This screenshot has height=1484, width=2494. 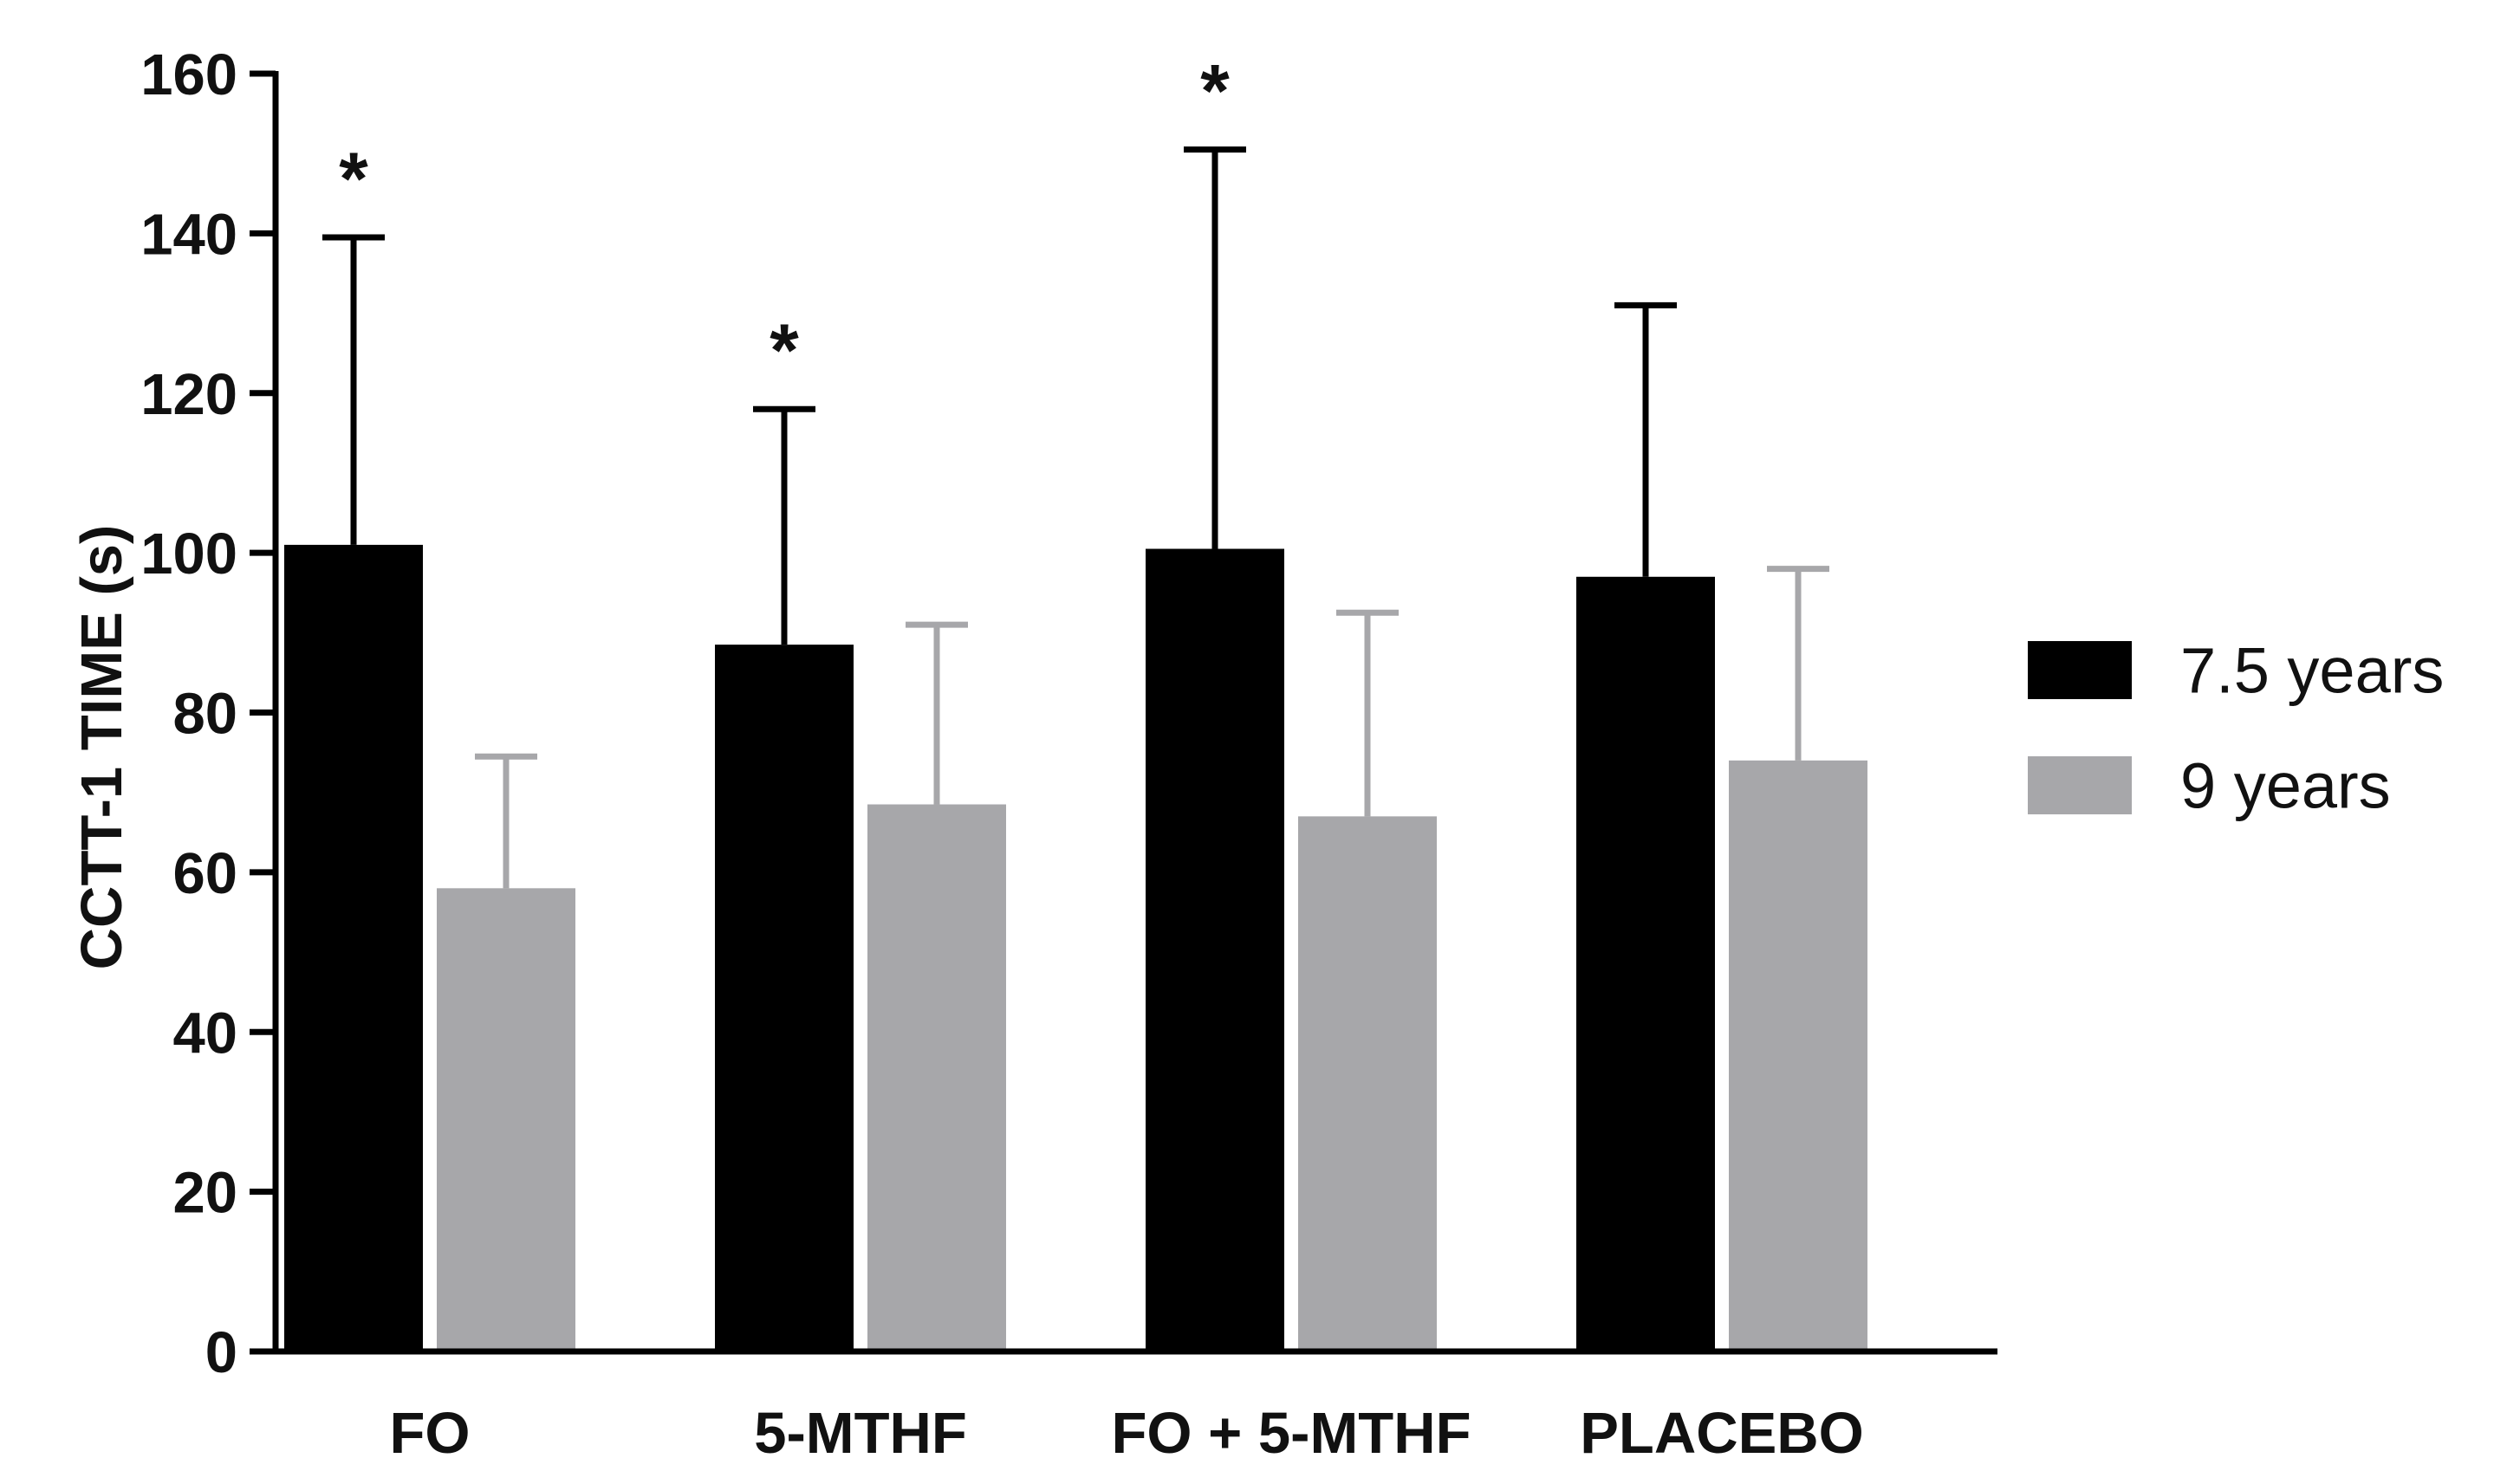 I want to click on bar-placebo-9-years, so click(x=1798, y=1054).